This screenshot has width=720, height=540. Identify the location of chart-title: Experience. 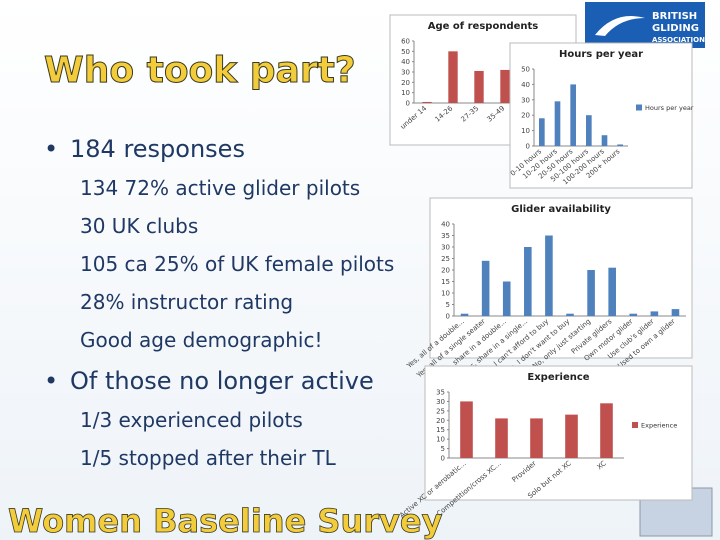
(558, 377).